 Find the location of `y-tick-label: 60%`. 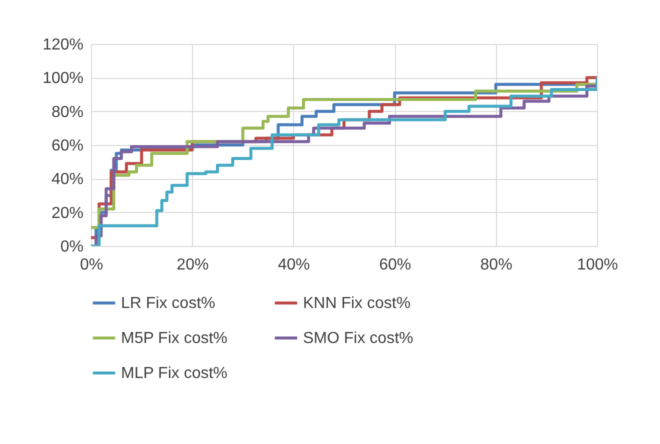

y-tick-label: 60% is located at coordinates (67, 146).